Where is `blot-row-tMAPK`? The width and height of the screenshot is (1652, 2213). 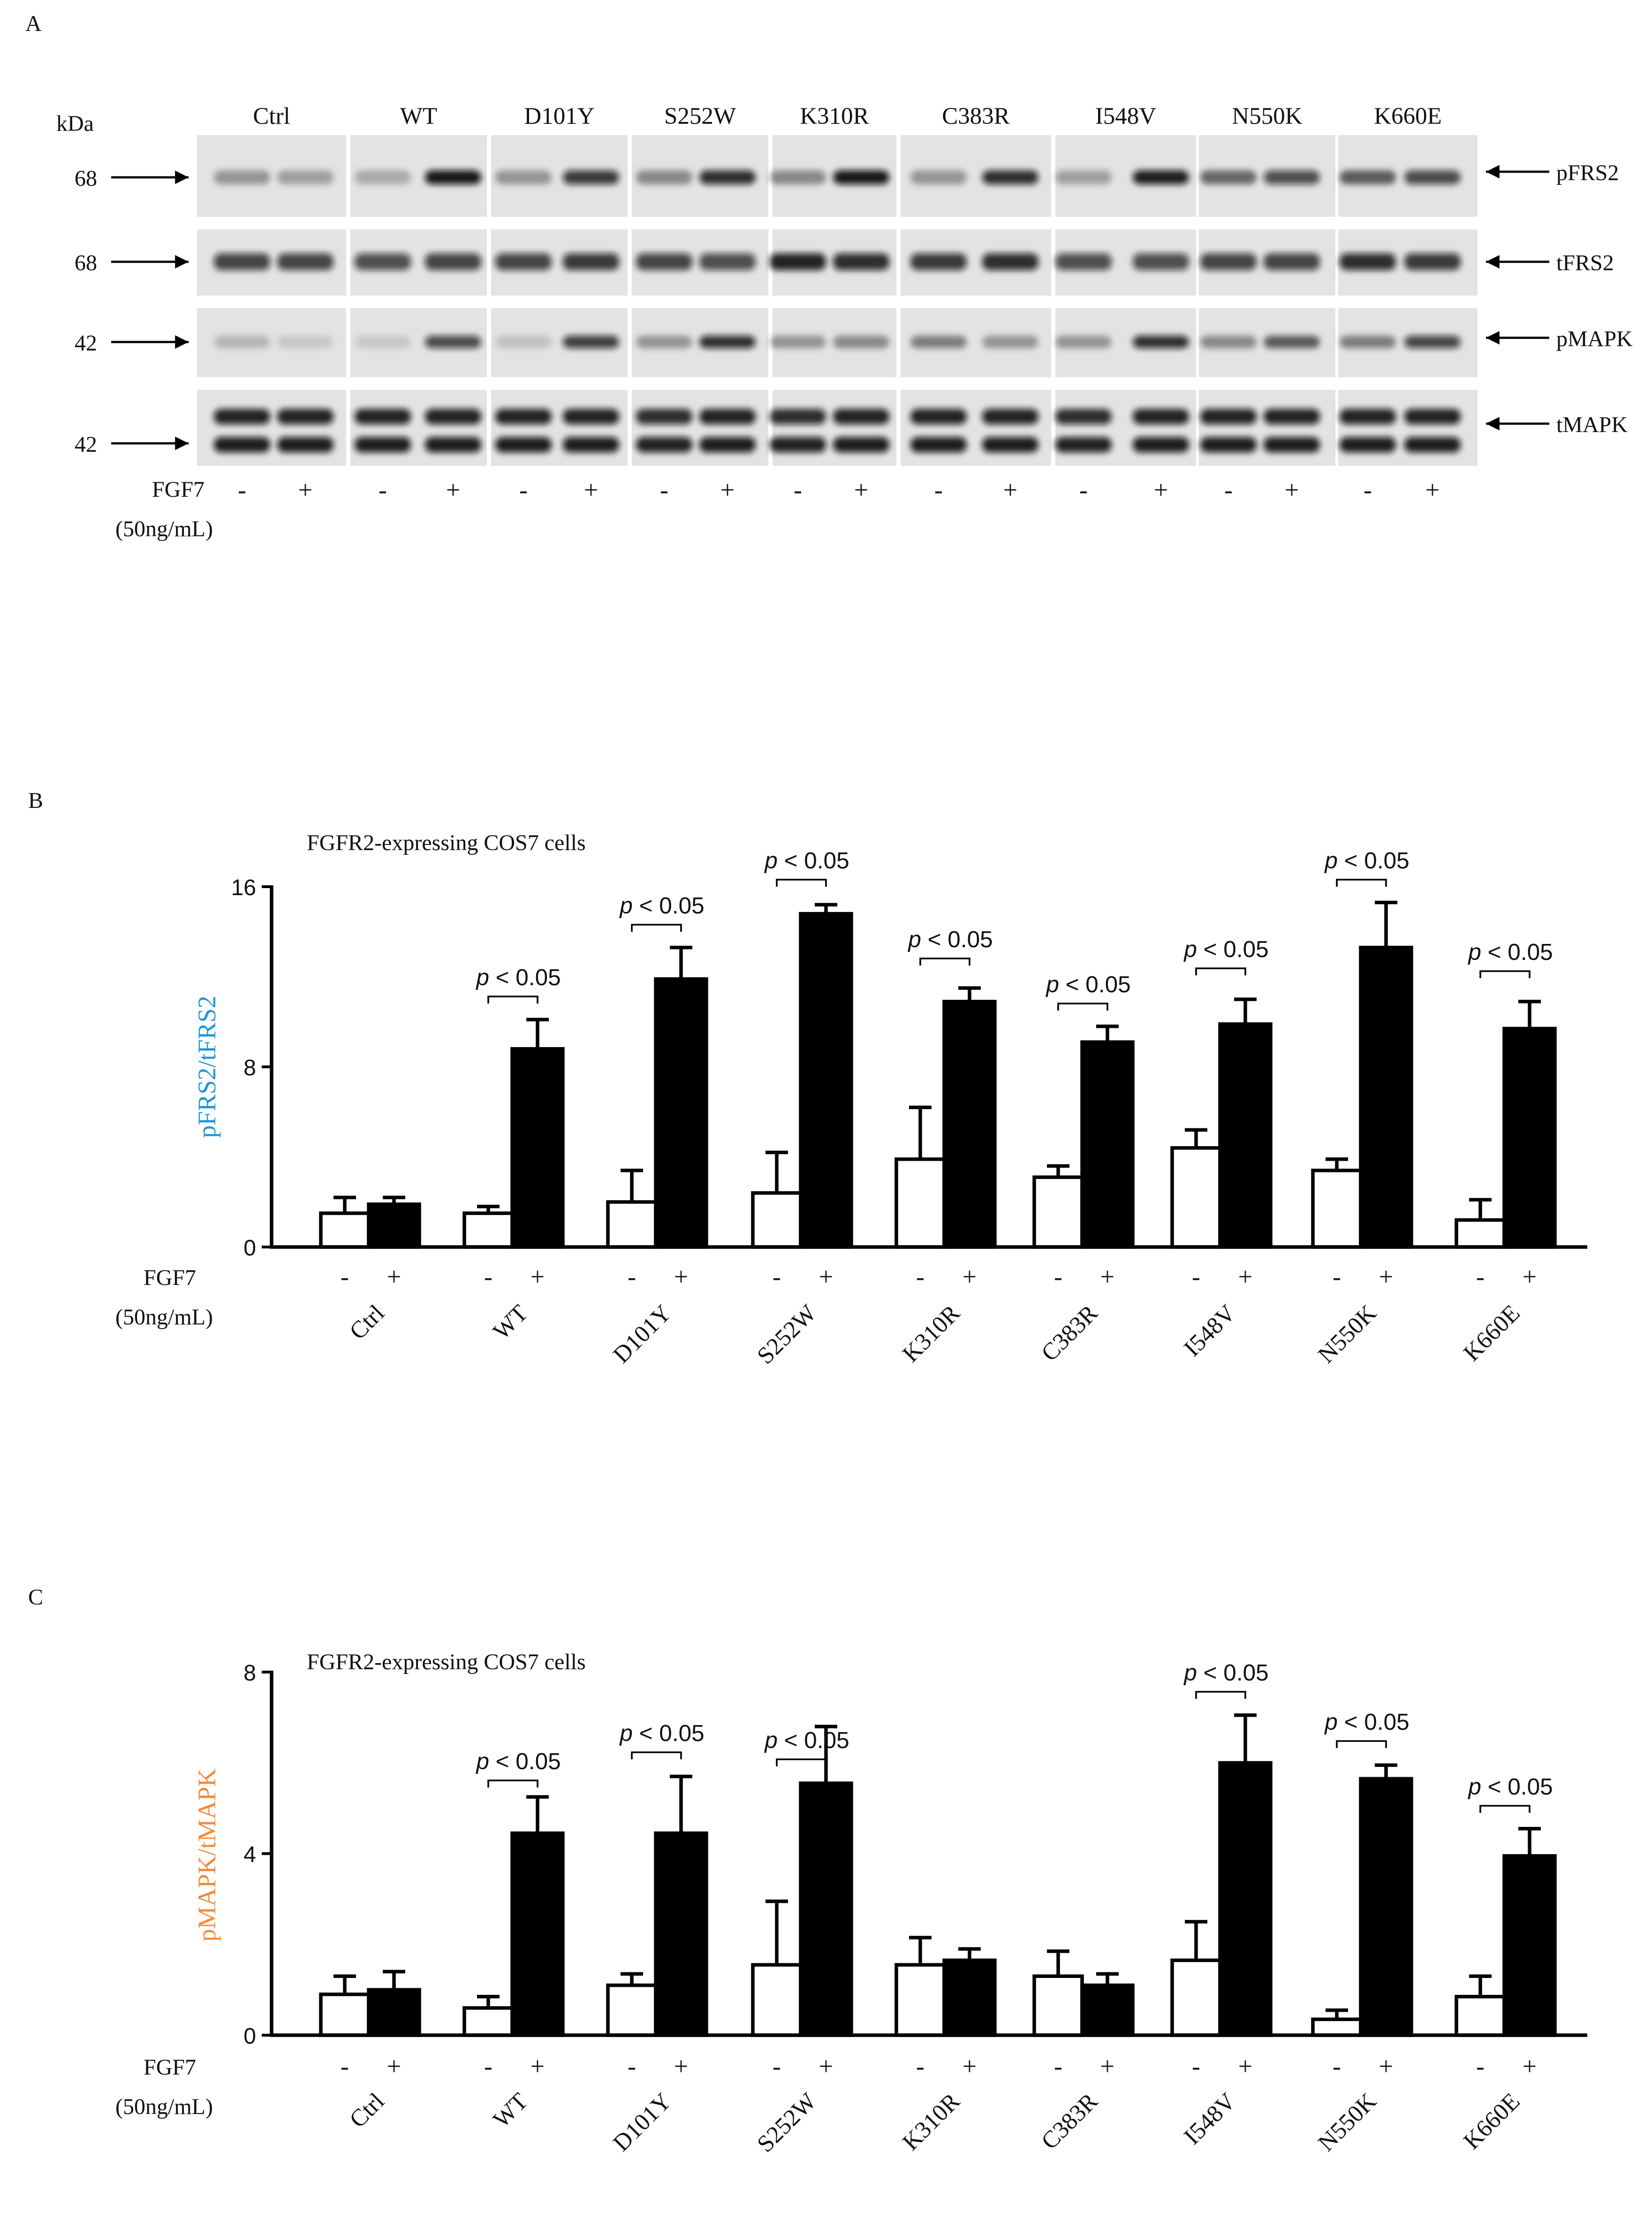 blot-row-tMAPK is located at coordinates (837, 428).